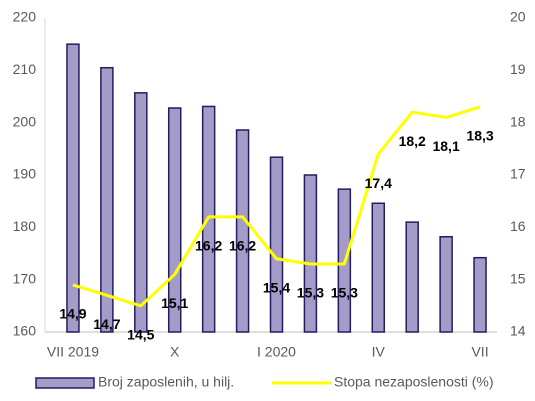 This screenshot has width=535, height=401. Describe the element at coordinates (175, 352) in the screenshot. I see `x-tick-label: X` at that location.